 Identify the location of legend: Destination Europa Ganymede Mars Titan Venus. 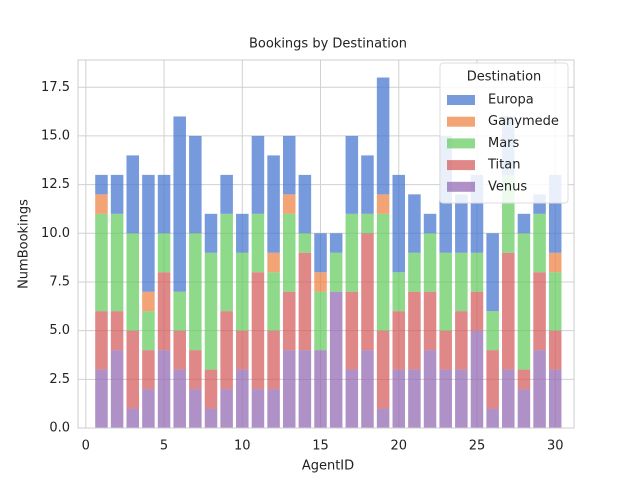
(504, 133).